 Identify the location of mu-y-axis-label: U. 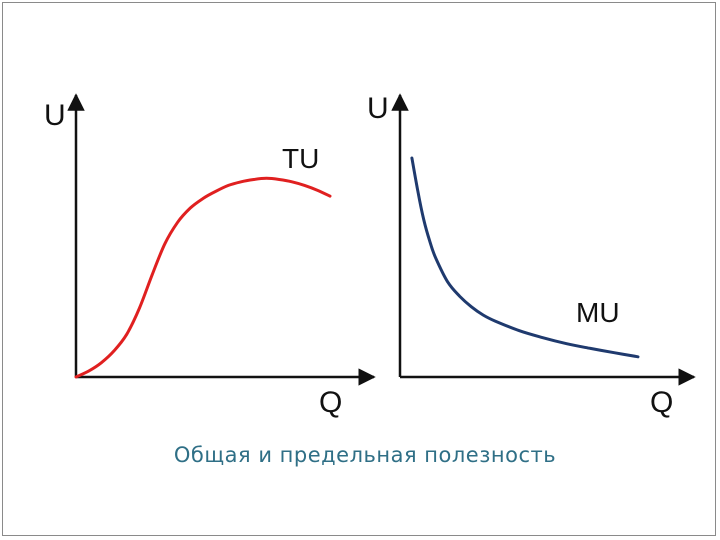
(378, 108).